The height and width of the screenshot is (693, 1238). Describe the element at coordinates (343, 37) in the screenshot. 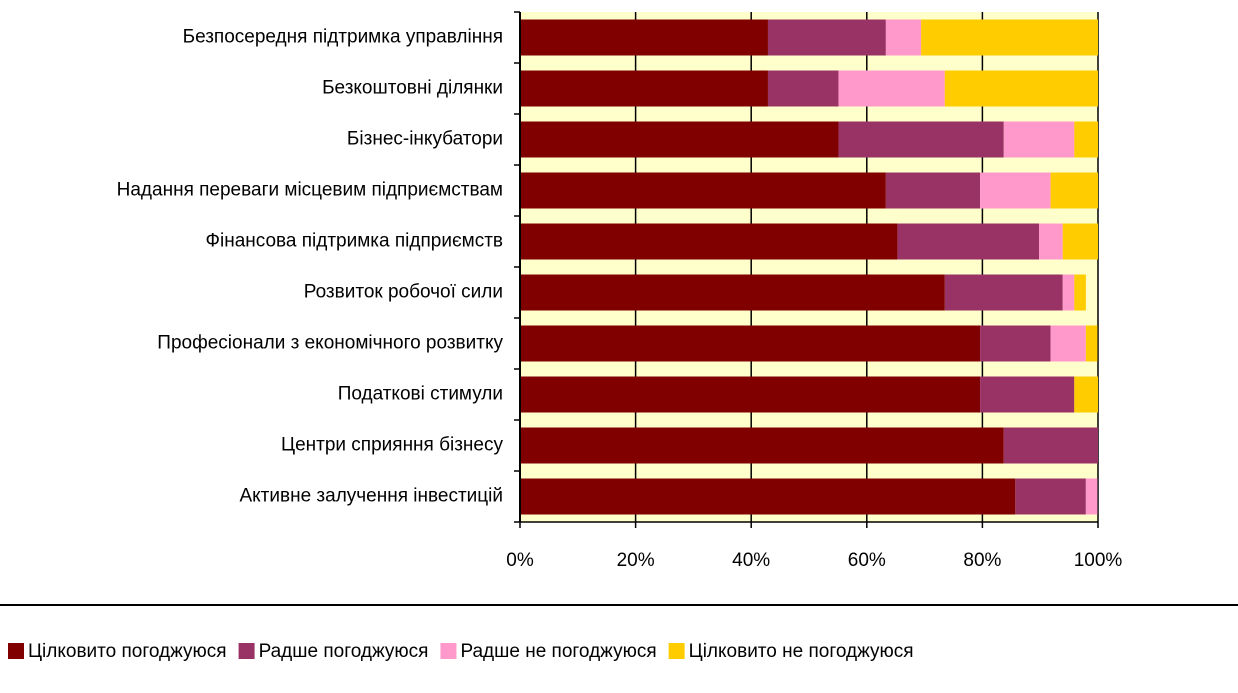

I see `y-tick-label: Безпосередня підтримка управління` at that location.